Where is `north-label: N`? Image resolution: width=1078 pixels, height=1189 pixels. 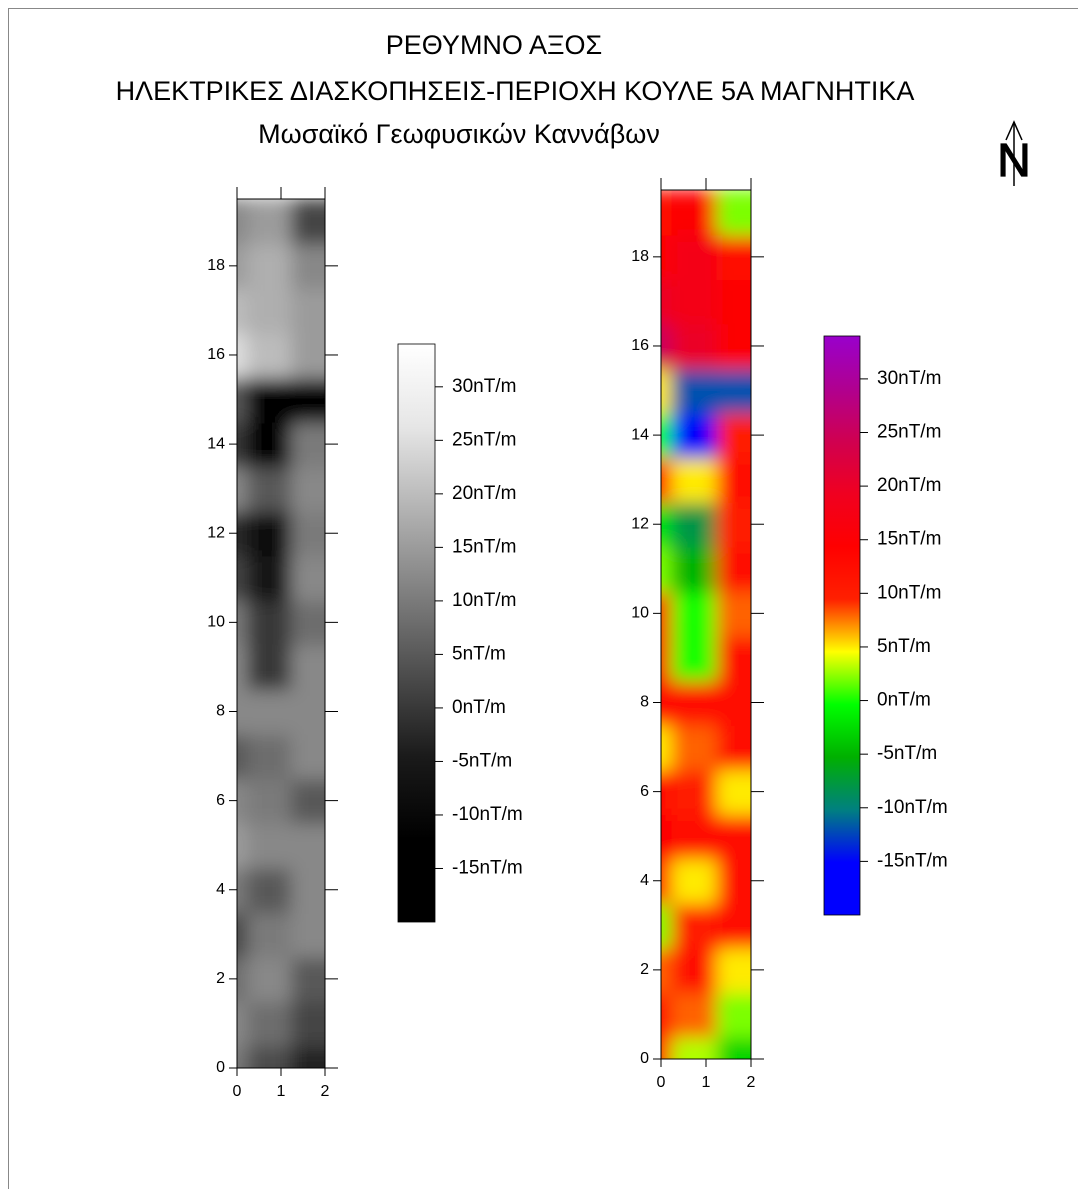 north-label: N is located at coordinates (1013, 160).